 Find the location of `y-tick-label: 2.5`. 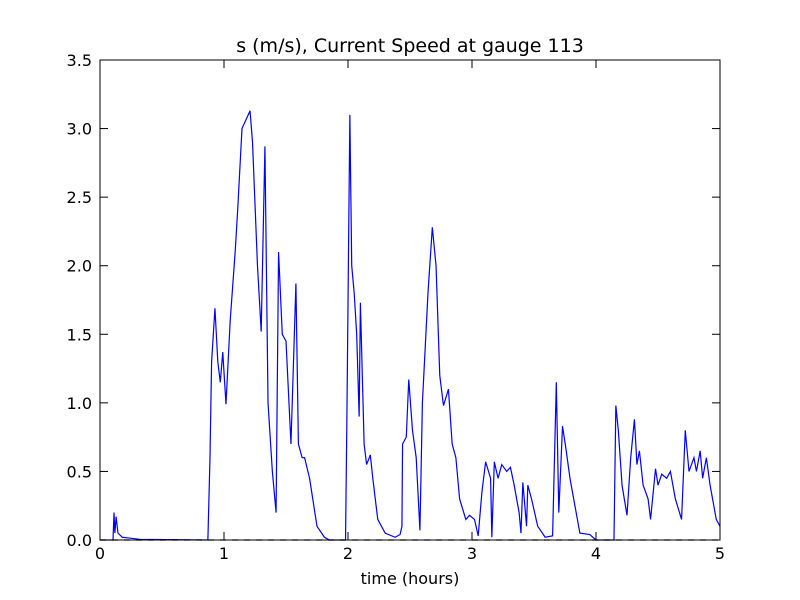

y-tick-label: 2.5 is located at coordinates (79, 197).